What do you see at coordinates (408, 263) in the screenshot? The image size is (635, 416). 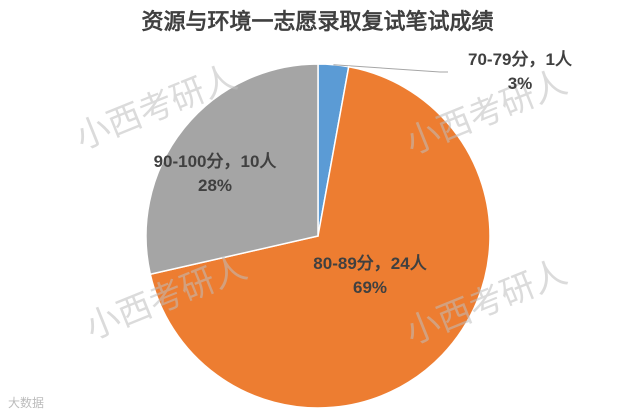 I see `label-value: 24人` at bounding box center [408, 263].